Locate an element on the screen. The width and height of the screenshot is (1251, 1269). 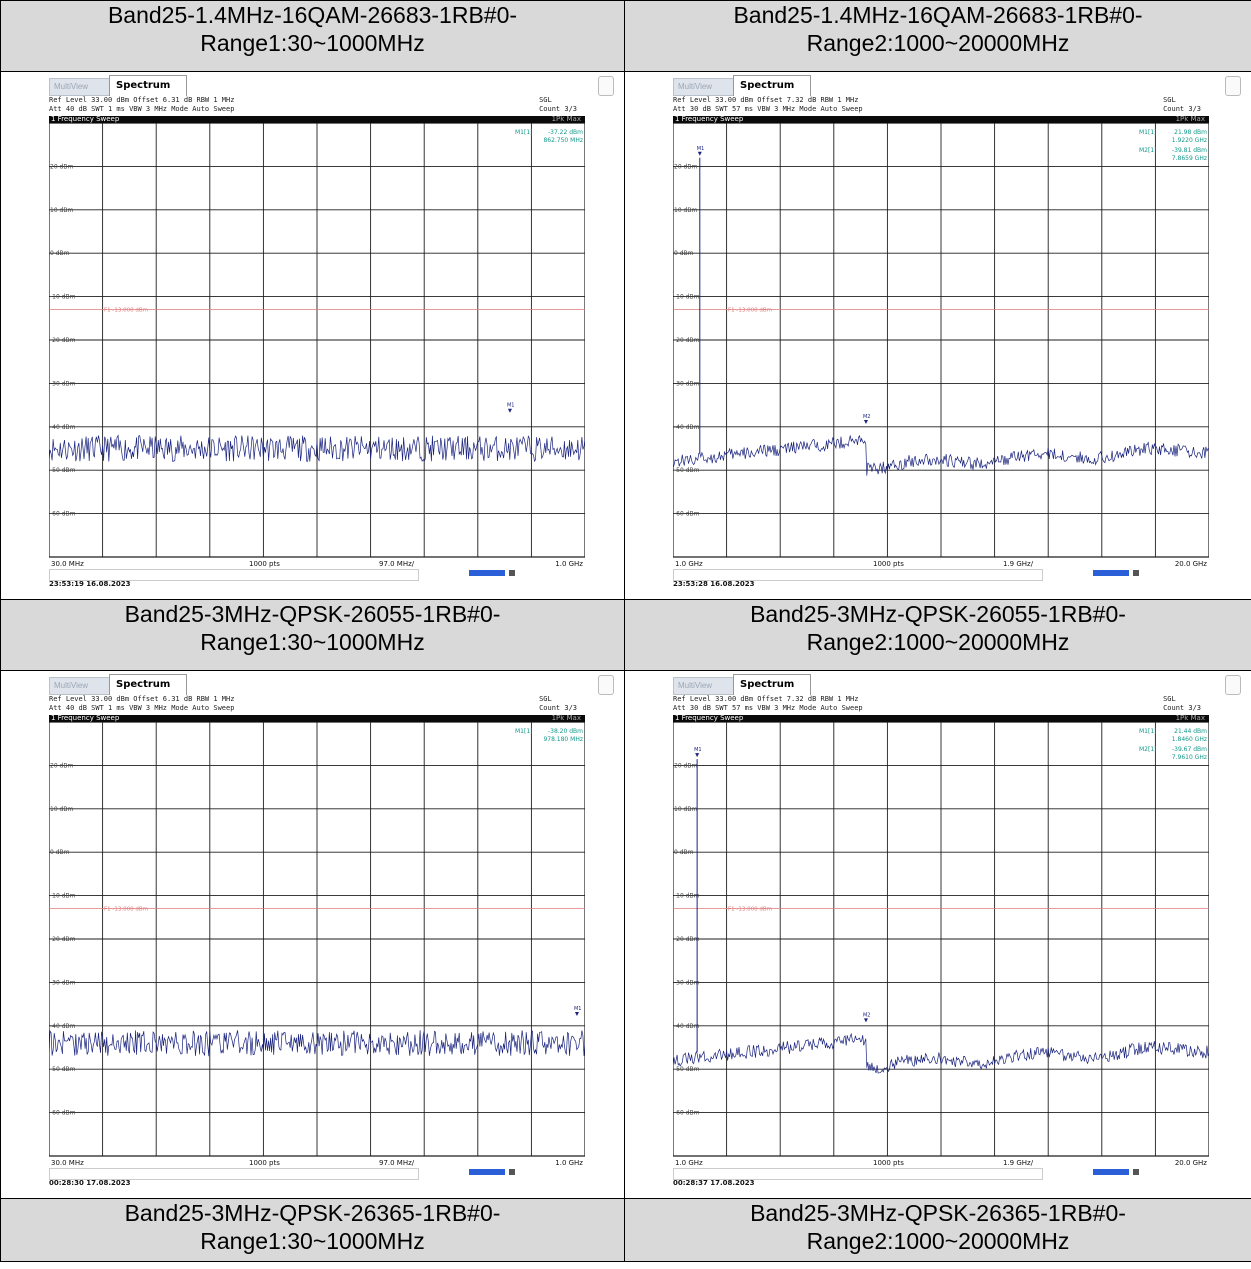
y-tick-label: -20 dBm is located at coordinates (687, 340).